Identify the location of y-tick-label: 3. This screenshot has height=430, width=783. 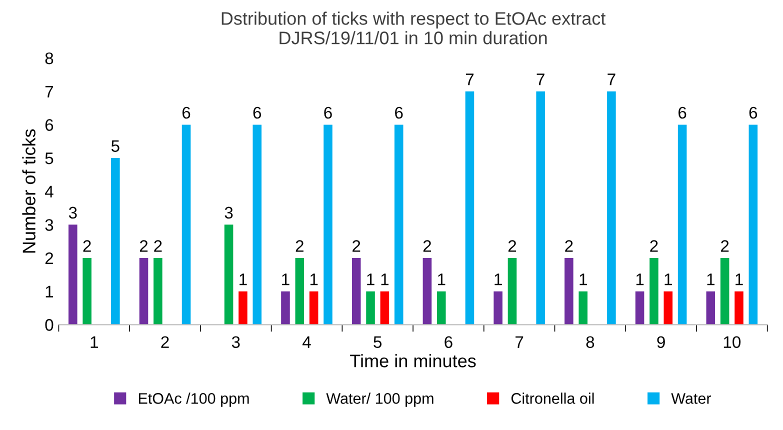
(49, 225).